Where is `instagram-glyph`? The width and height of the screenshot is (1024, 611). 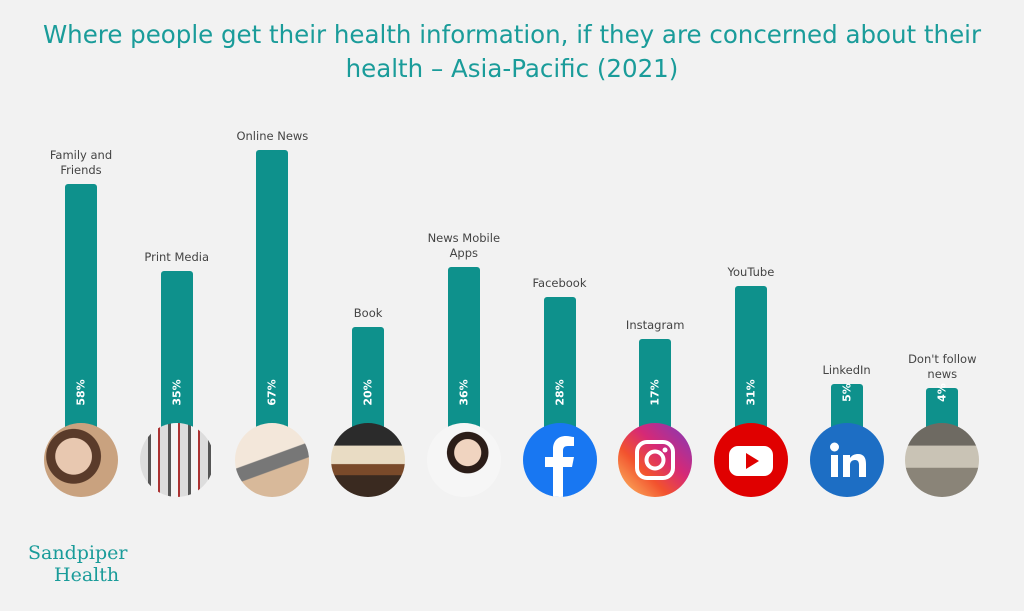 instagram-glyph is located at coordinates (655, 460).